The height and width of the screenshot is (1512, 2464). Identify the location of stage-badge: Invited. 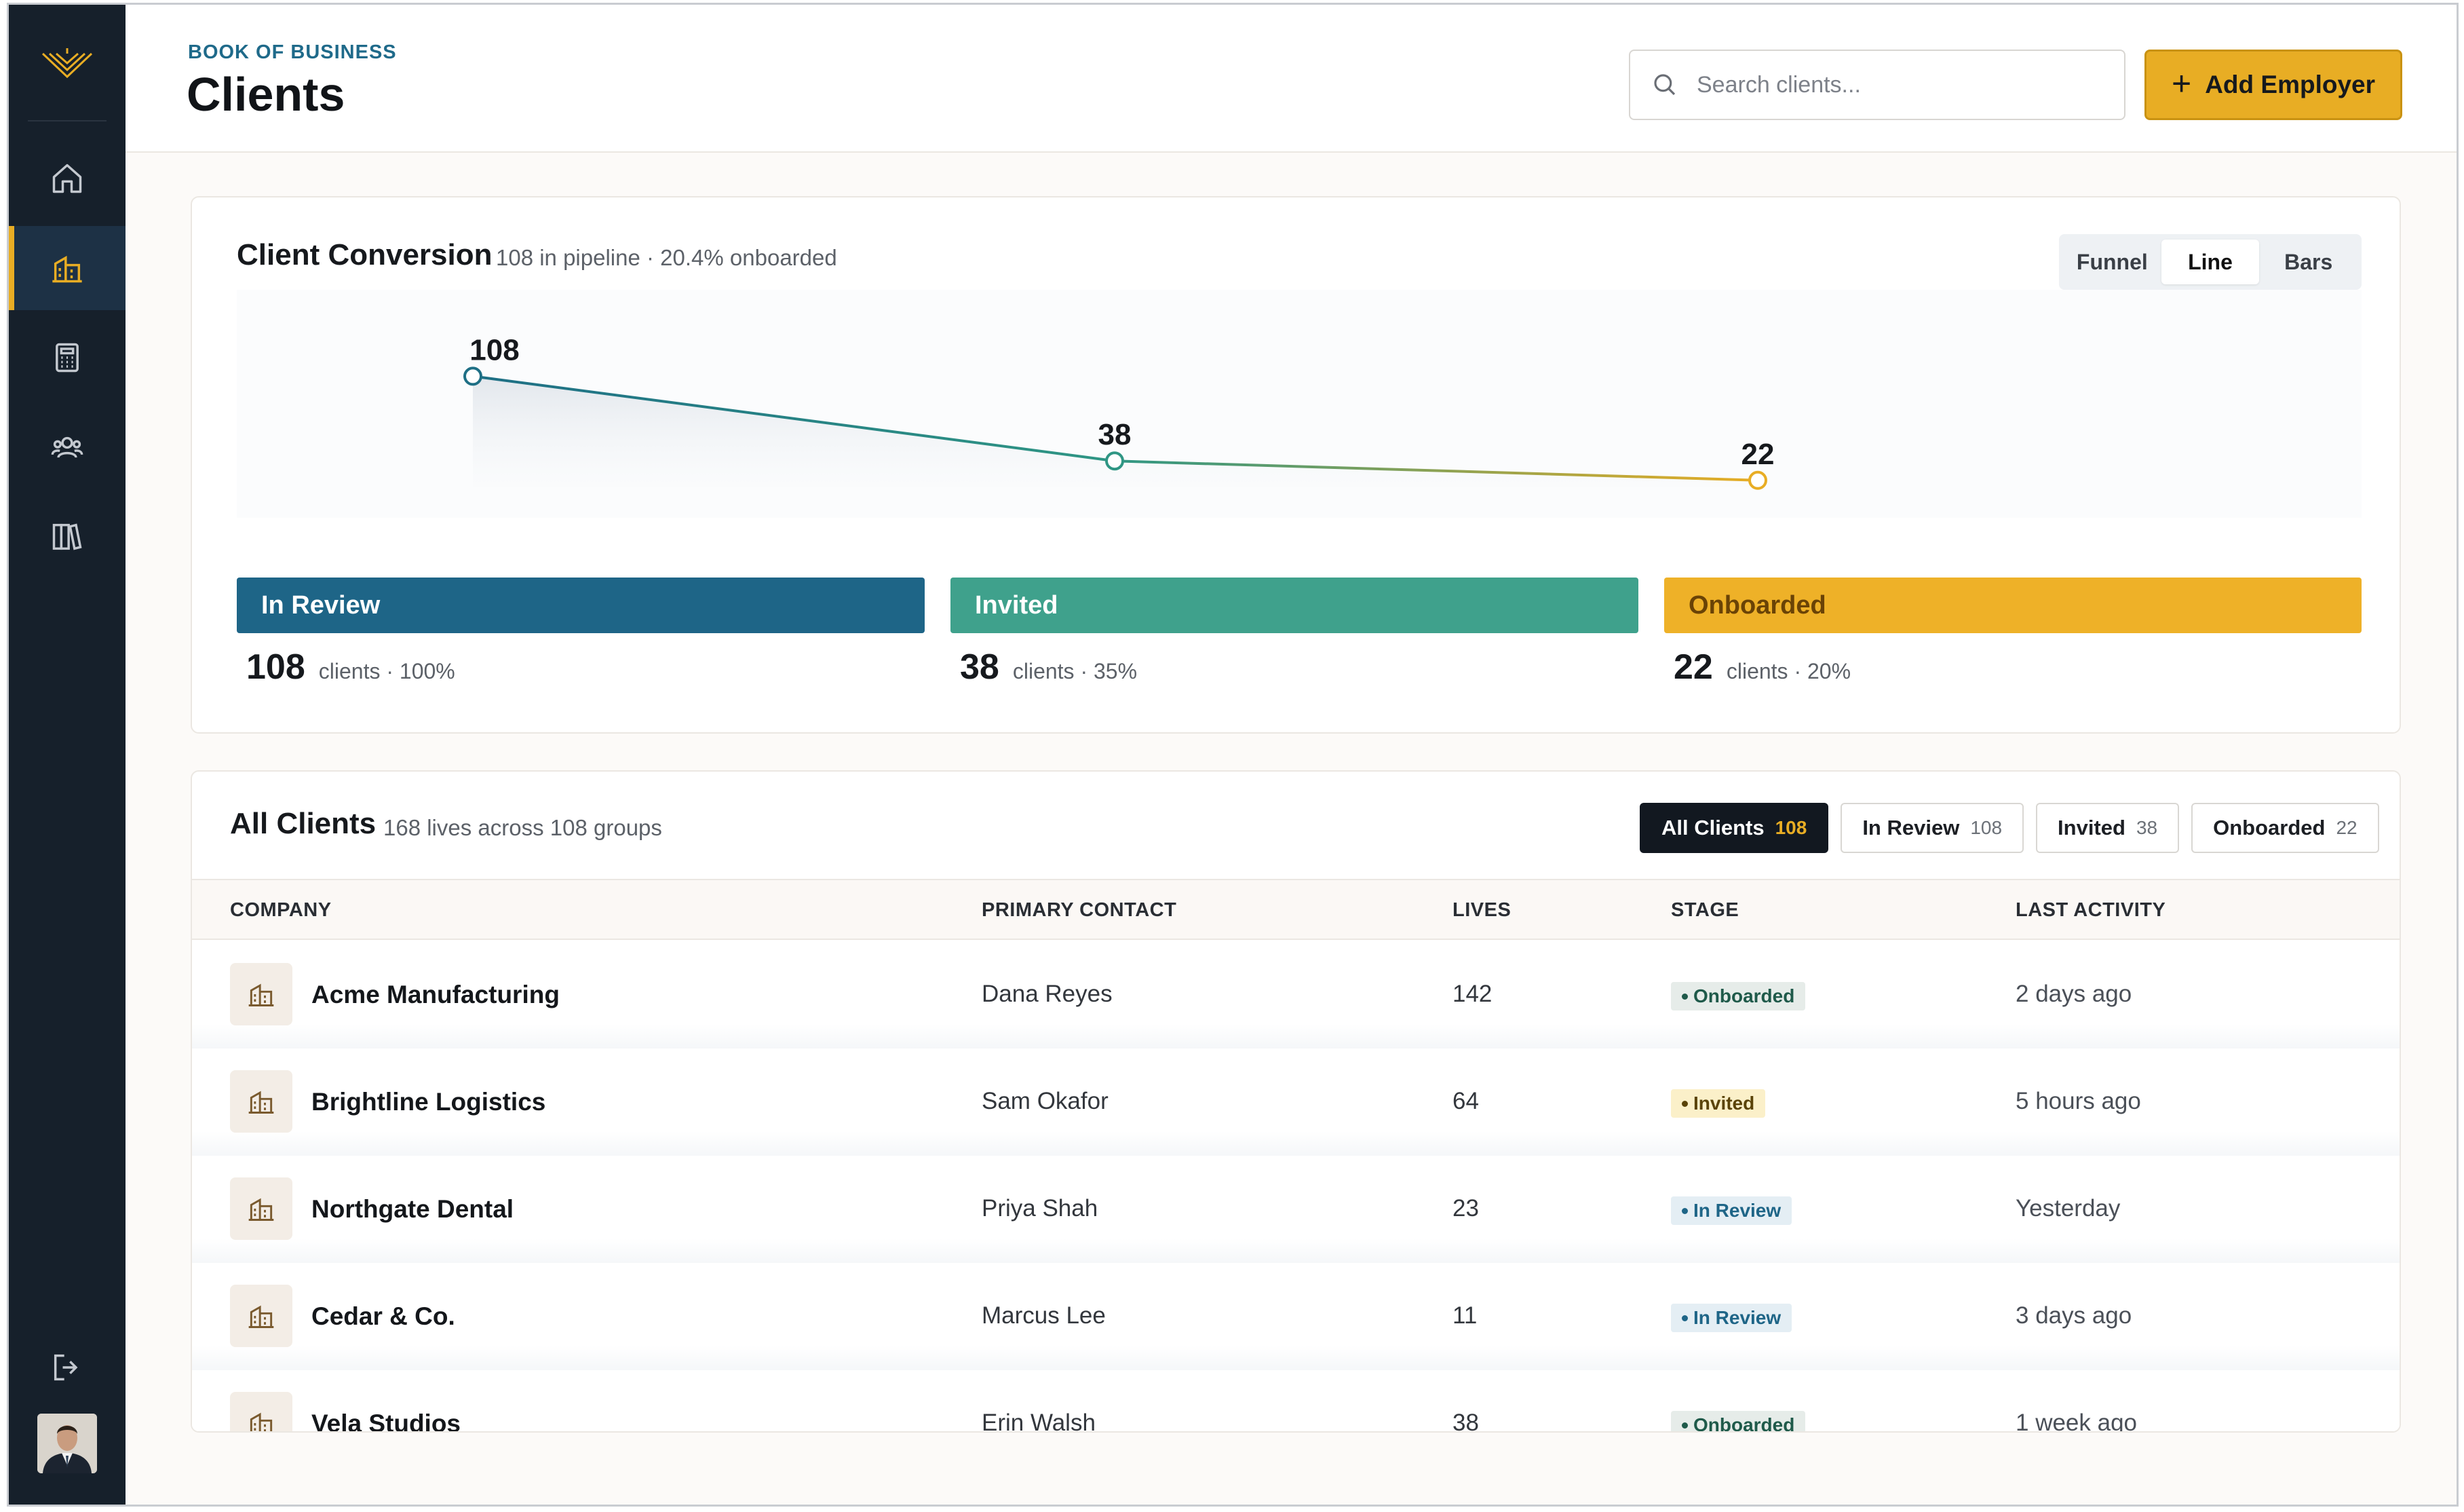
(1719, 1103).